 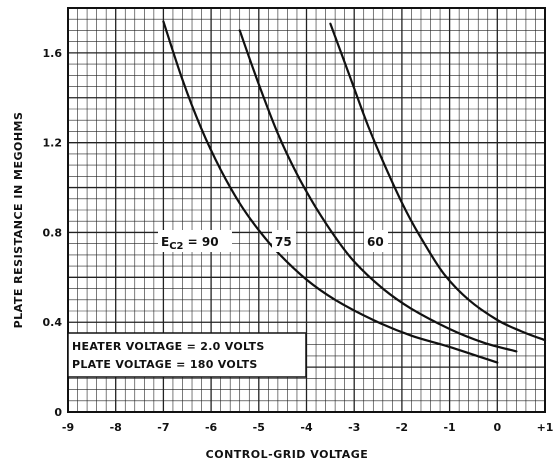 What do you see at coordinates (165, 364) in the screenshot?
I see `plate-voltage-note: PLATE VOLTAGE = 180 VOLTS` at bounding box center [165, 364].